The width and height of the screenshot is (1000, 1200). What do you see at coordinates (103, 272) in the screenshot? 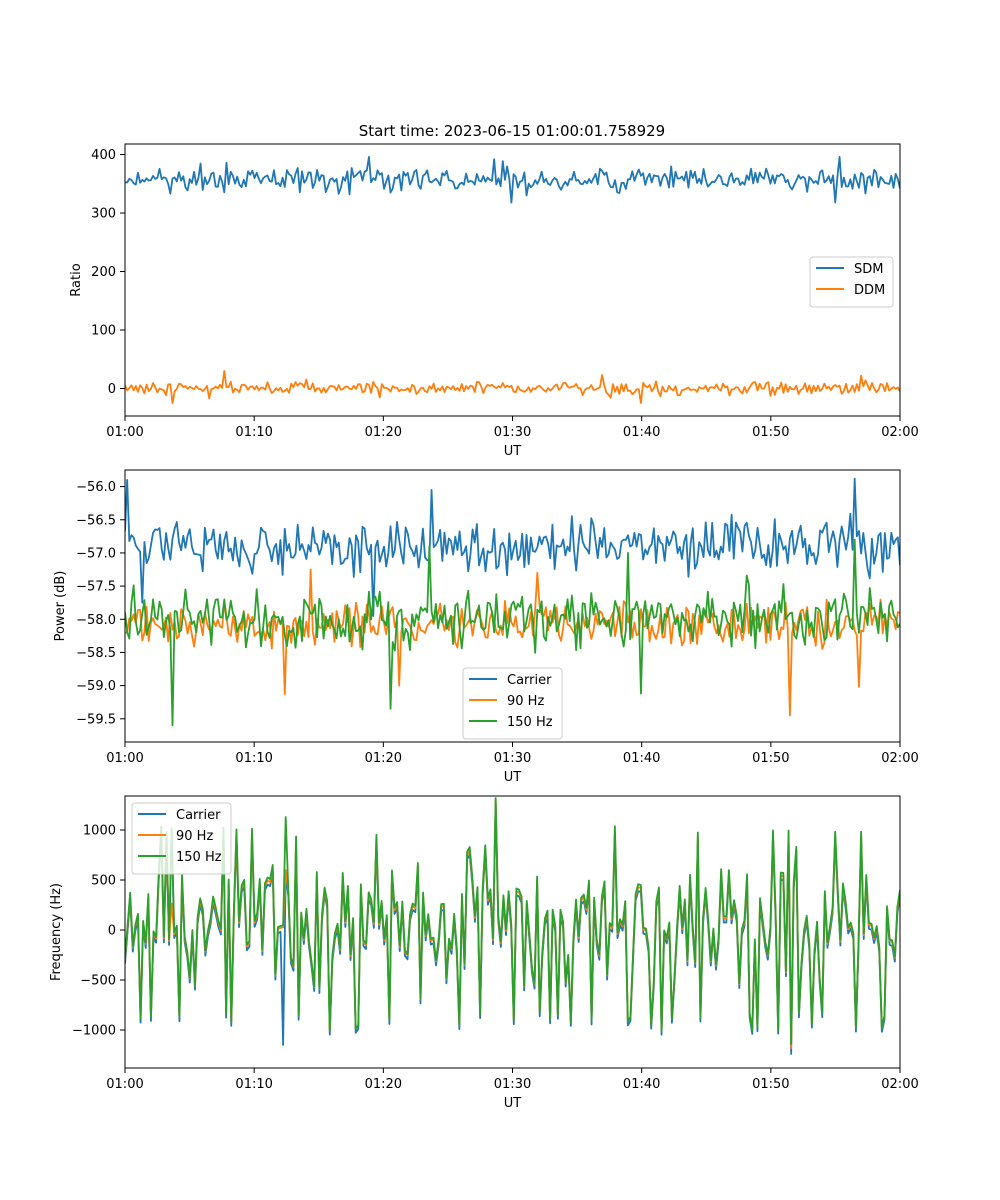
I see `y-tick-label: 200` at bounding box center [103, 272].